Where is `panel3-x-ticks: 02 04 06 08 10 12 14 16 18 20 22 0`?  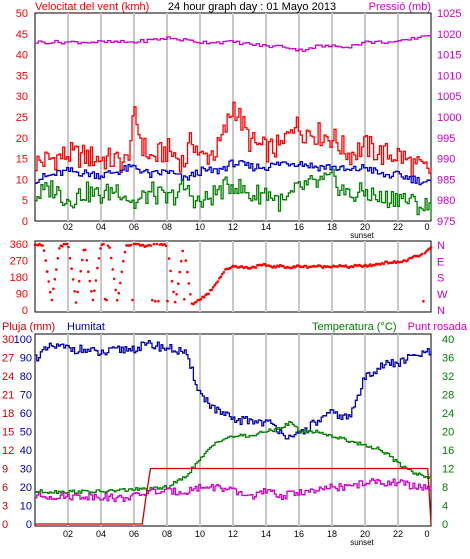
panel3-x-ticks: 02 04 06 08 10 12 14 16 18 20 22 0 is located at coordinates (246, 534).